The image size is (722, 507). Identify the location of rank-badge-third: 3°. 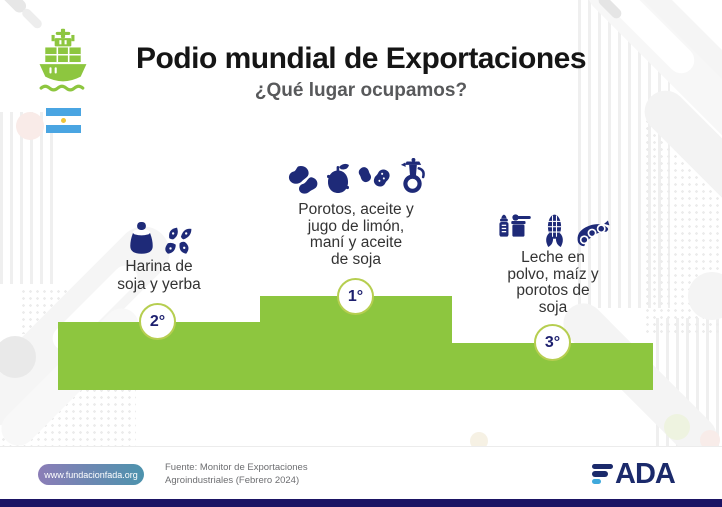
(552, 342).